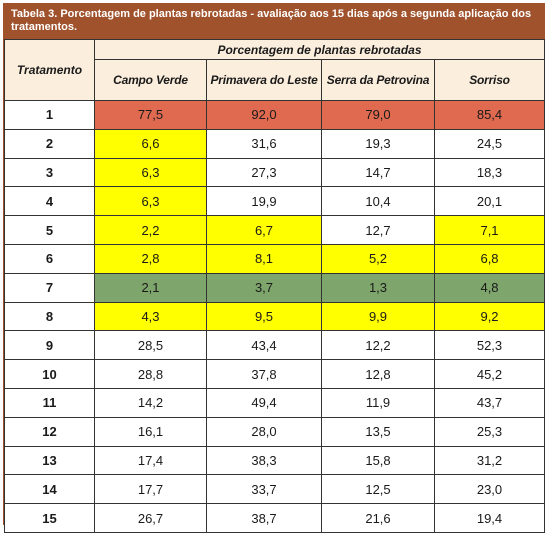 The height and width of the screenshot is (533, 548). Describe the element at coordinates (150, 230) in the screenshot. I see `value-cell-campo-verde: 2,2` at that location.